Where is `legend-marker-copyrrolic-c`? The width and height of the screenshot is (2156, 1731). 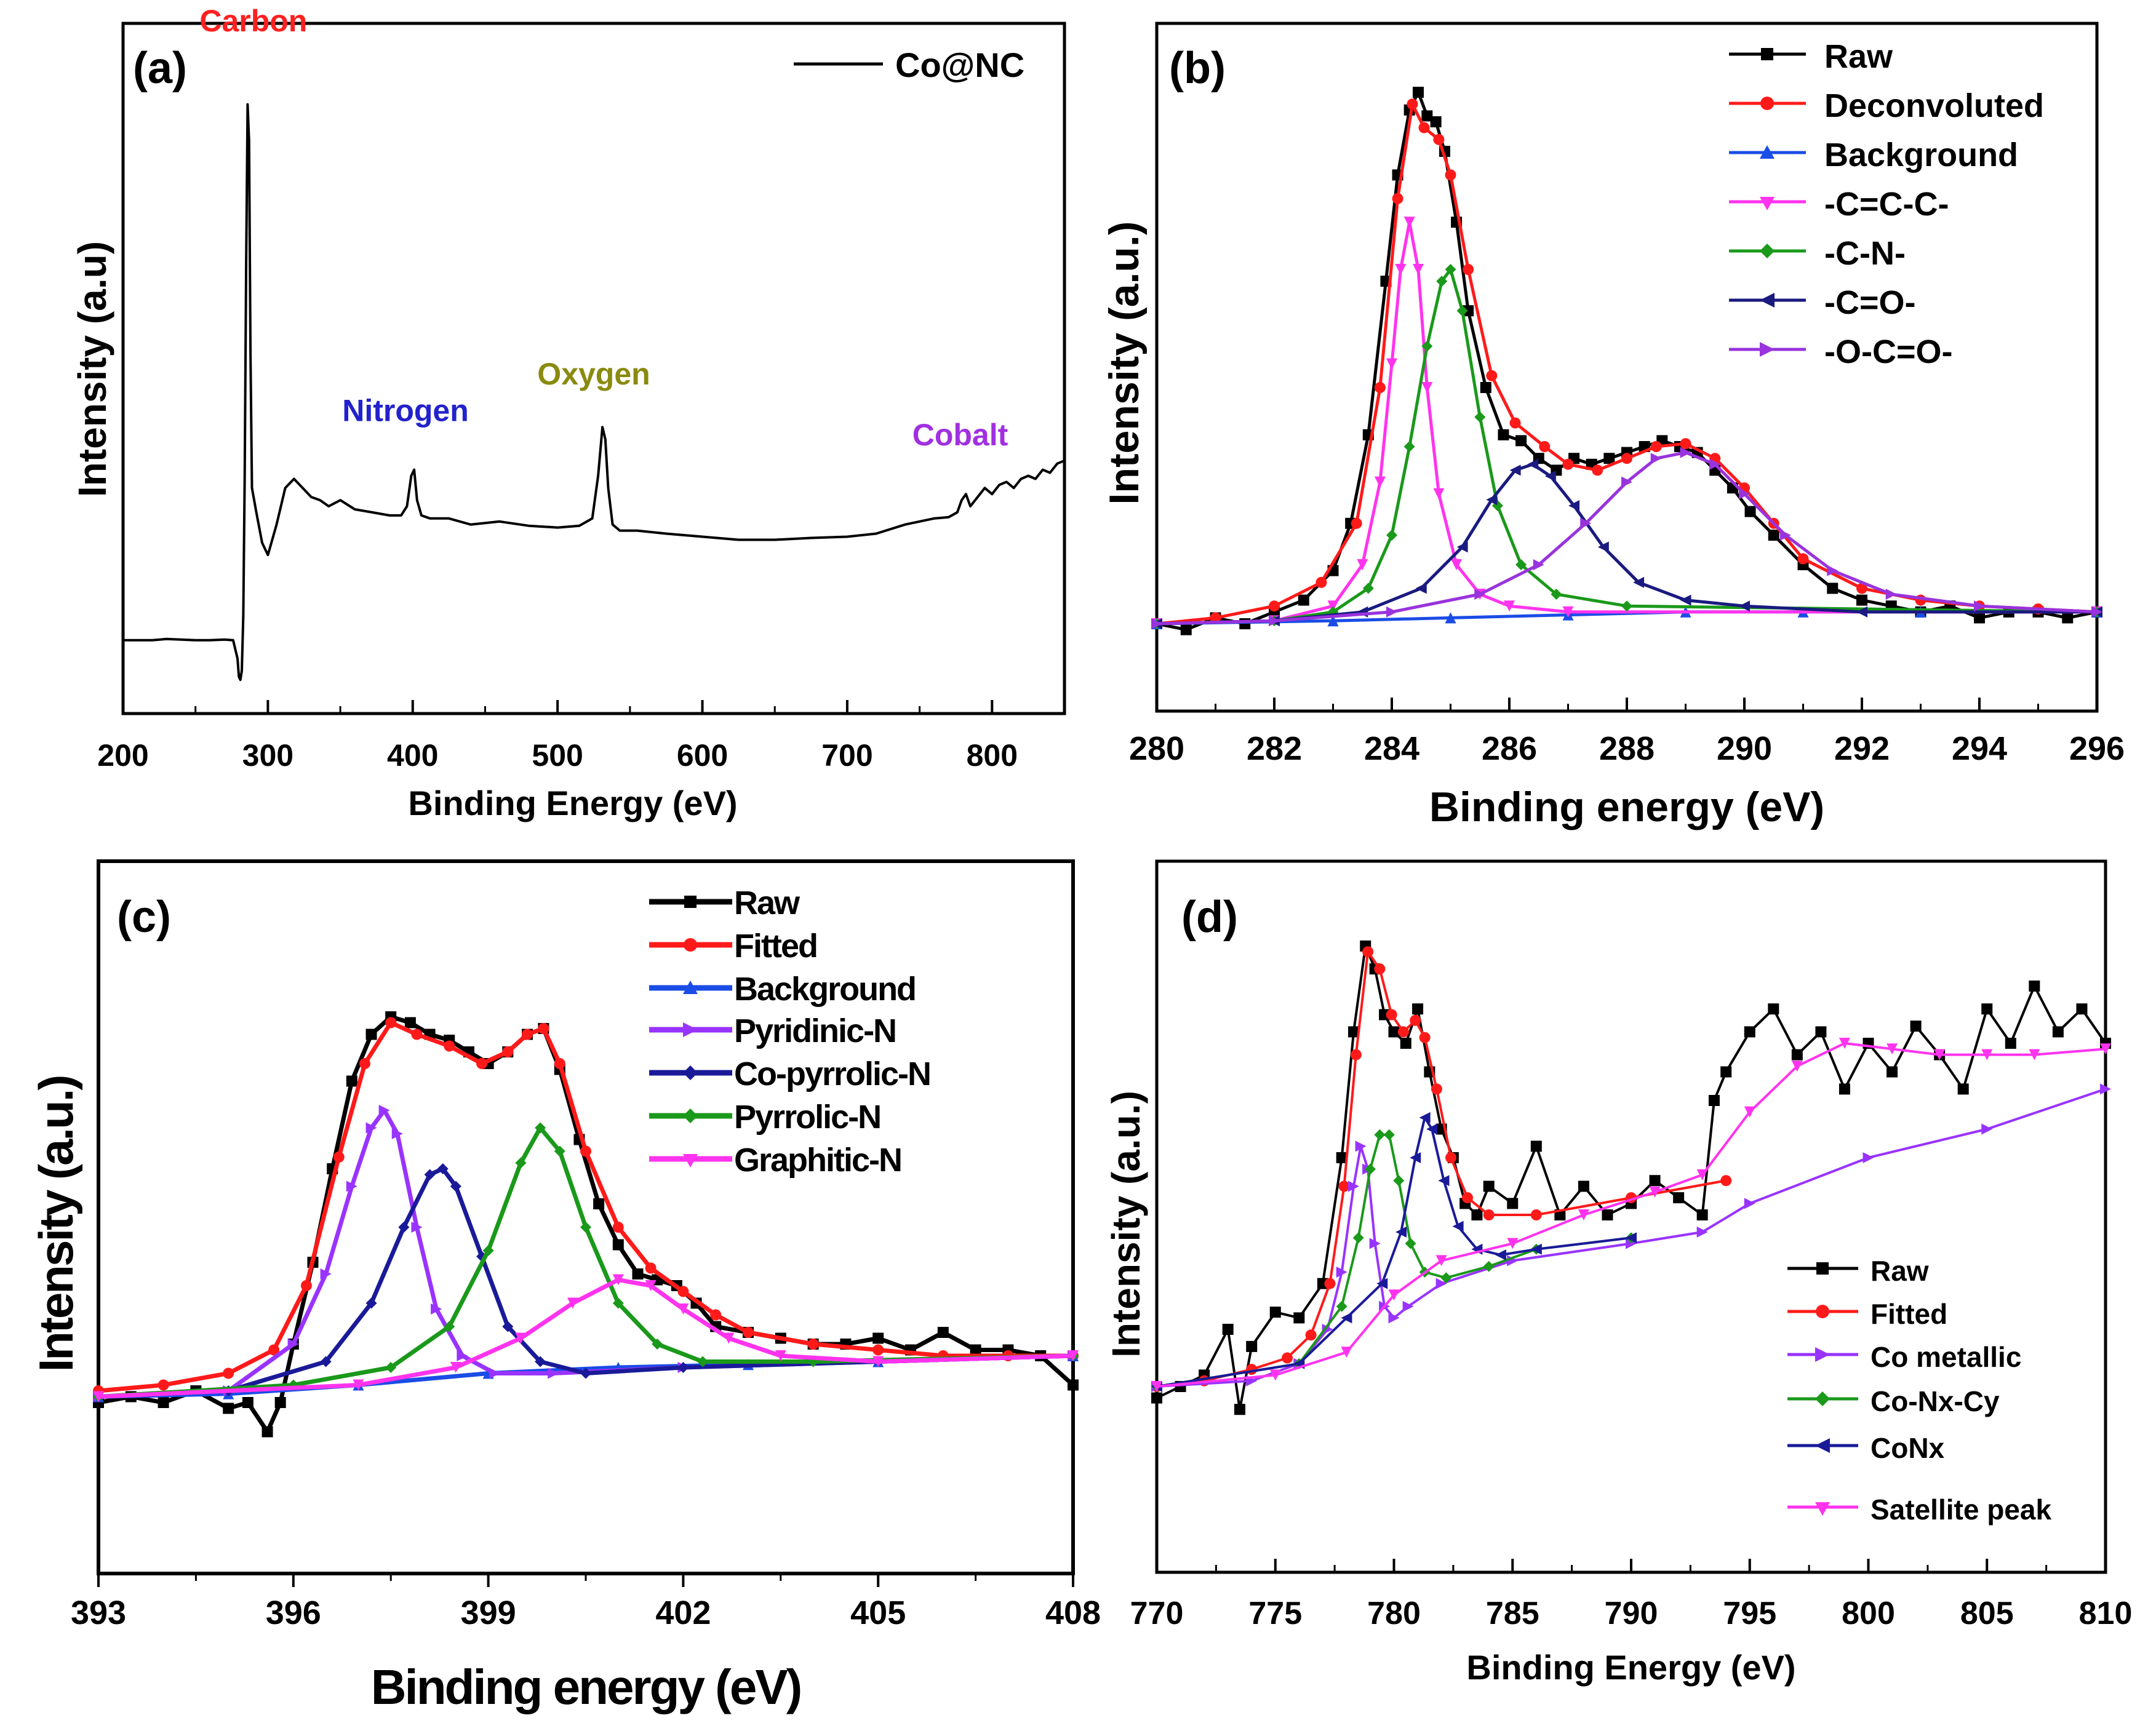
legend-marker-copyrrolic-c is located at coordinates (690, 1073).